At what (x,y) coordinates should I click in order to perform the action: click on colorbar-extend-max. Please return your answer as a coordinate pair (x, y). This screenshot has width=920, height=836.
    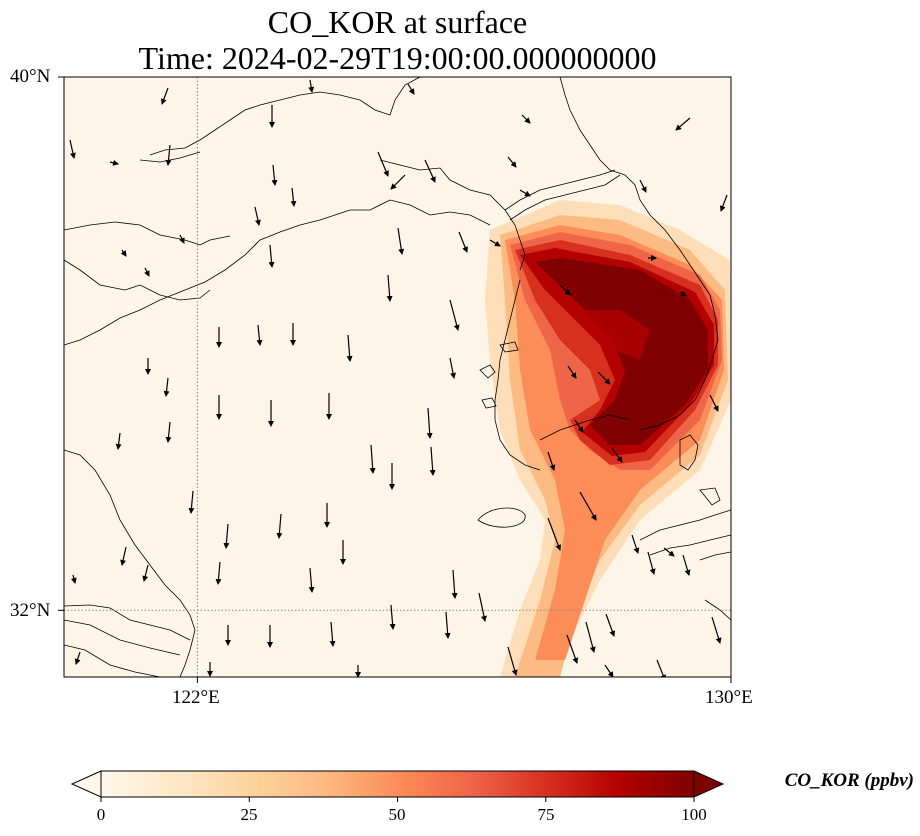
    Looking at the image, I should click on (709, 784).